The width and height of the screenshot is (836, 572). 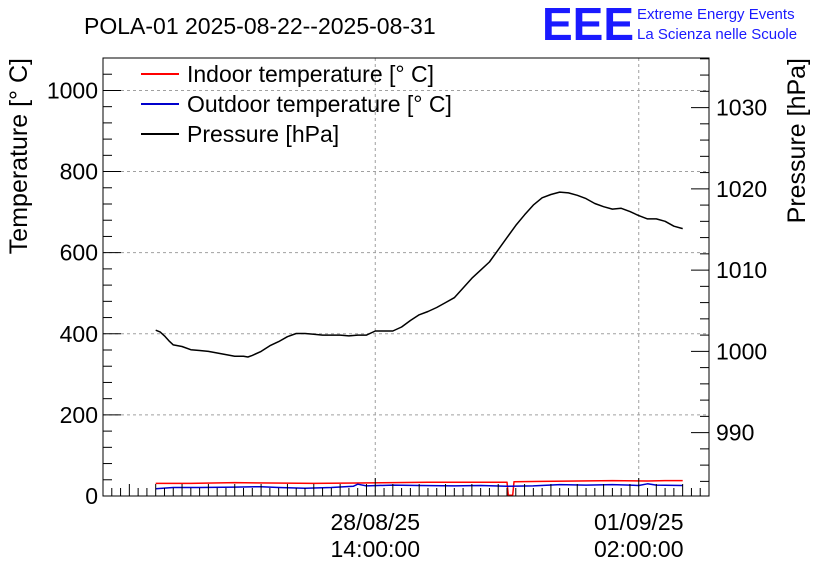 I want to click on right-tick-label: 990, so click(x=735, y=433).